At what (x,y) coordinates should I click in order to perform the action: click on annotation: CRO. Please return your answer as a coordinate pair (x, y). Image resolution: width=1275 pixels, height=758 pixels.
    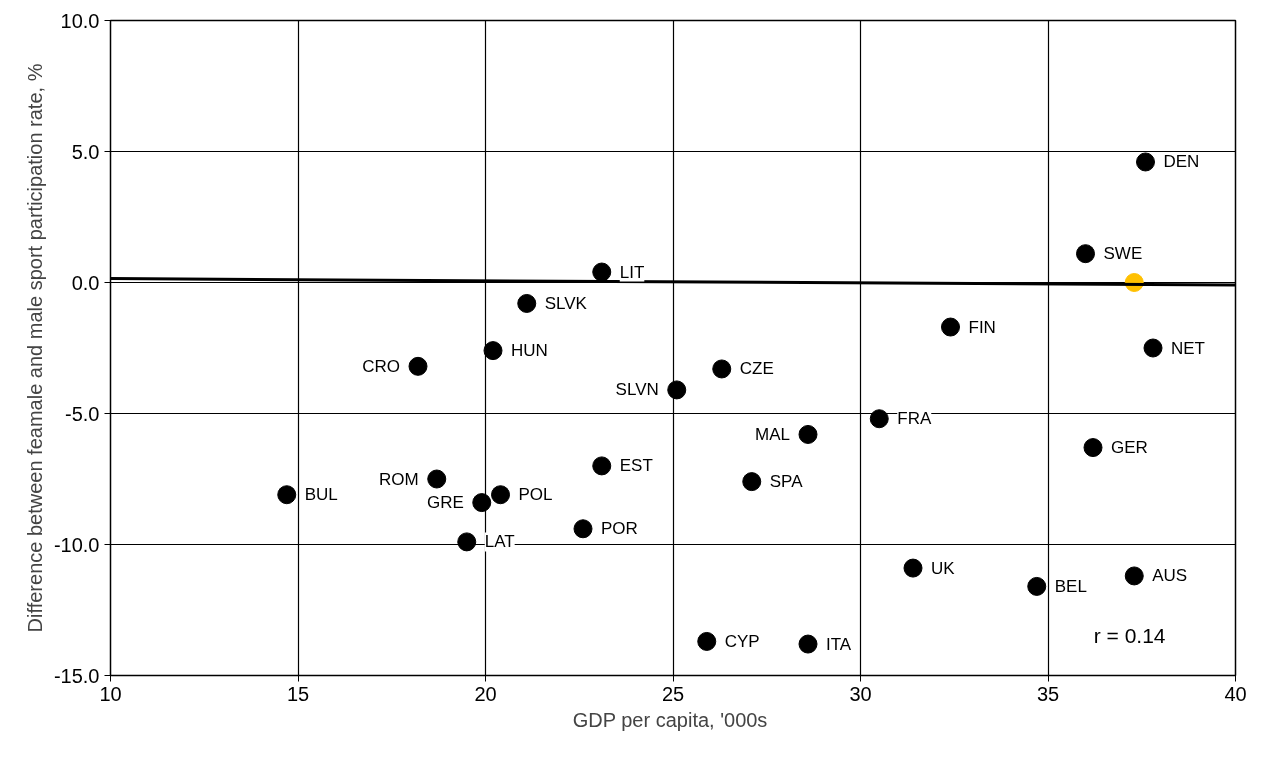
    Looking at the image, I should click on (381, 366).